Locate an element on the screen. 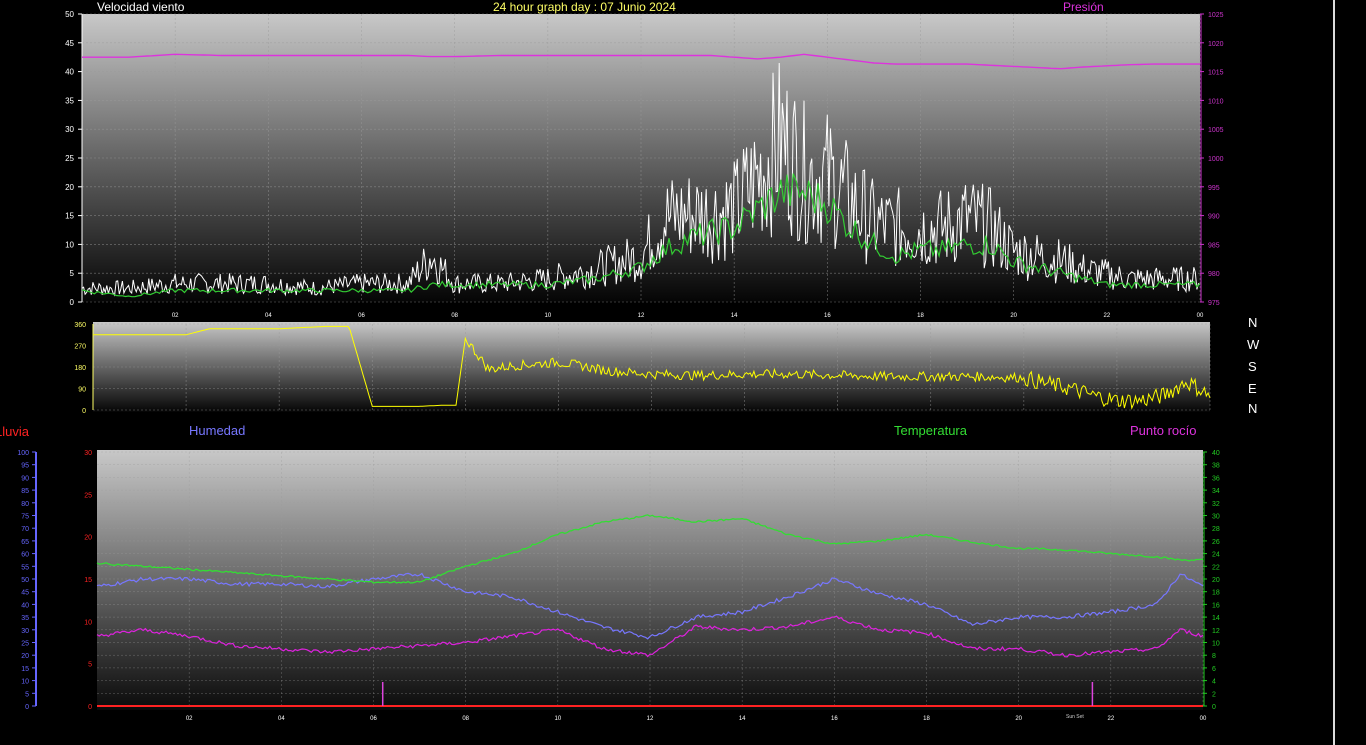  direction-series is located at coordinates (652, 367).